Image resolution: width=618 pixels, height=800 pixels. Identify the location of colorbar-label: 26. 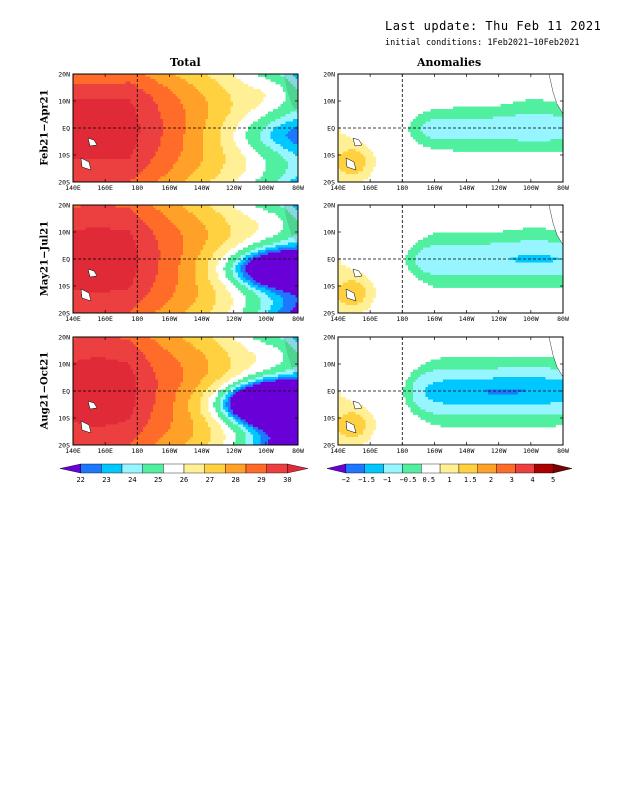
(184, 480).